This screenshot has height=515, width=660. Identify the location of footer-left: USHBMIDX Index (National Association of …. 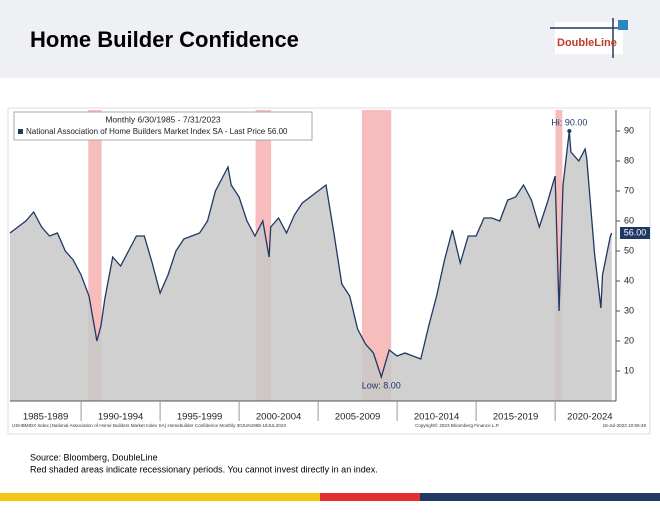
(149, 425).